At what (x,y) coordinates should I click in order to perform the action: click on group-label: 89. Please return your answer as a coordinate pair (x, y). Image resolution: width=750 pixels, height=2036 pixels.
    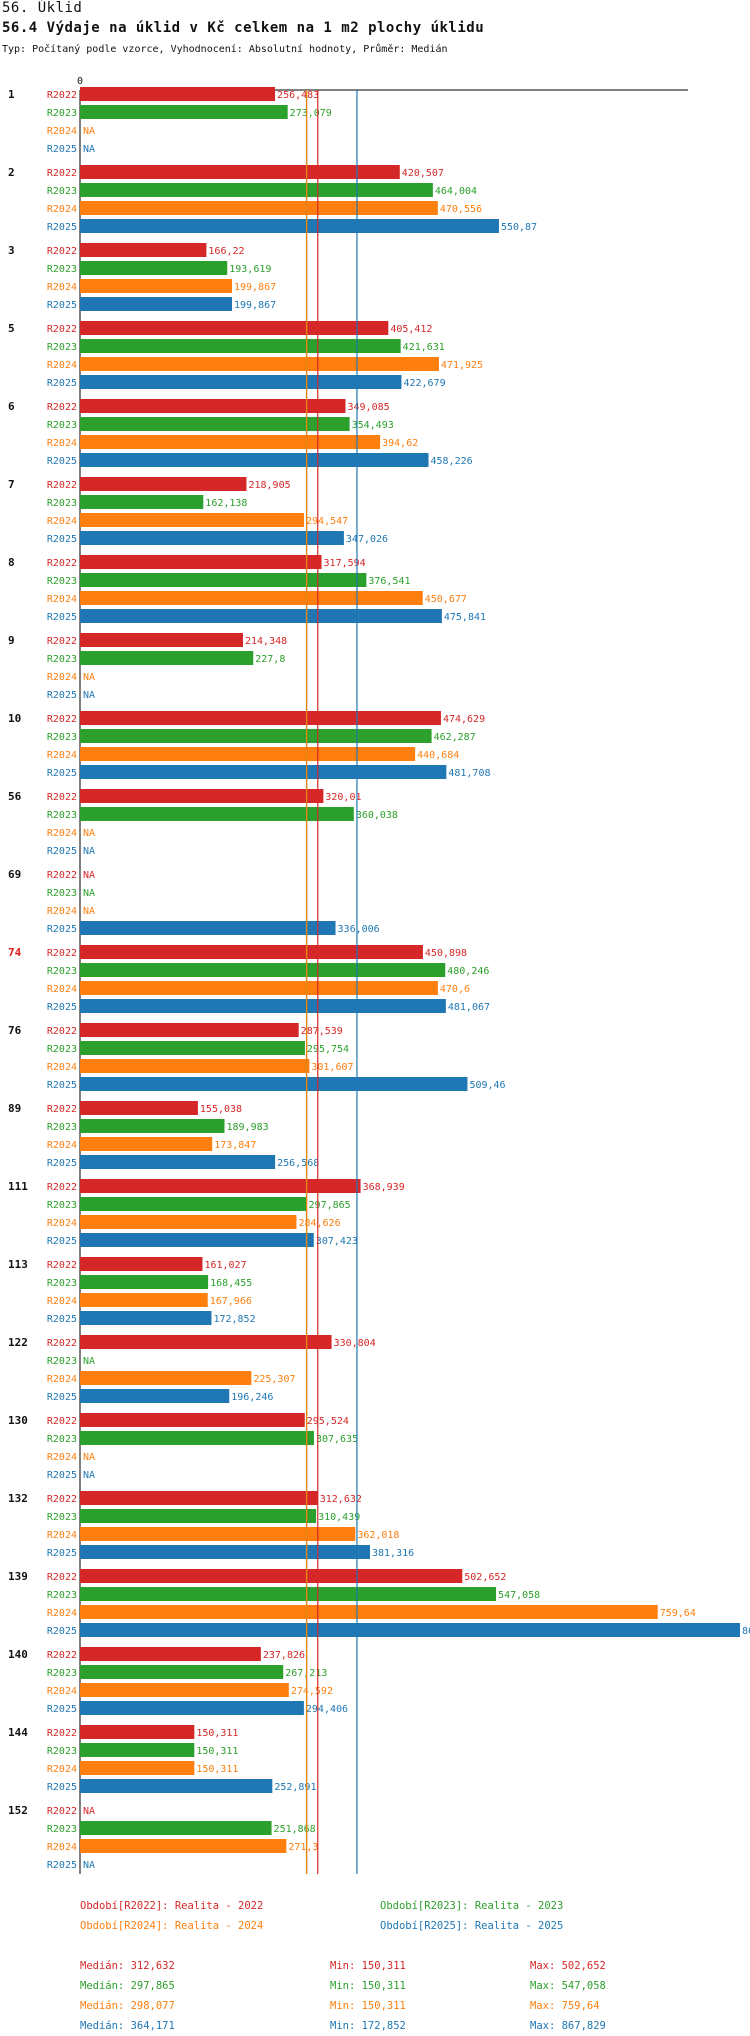
    Looking at the image, I should click on (14, 1108).